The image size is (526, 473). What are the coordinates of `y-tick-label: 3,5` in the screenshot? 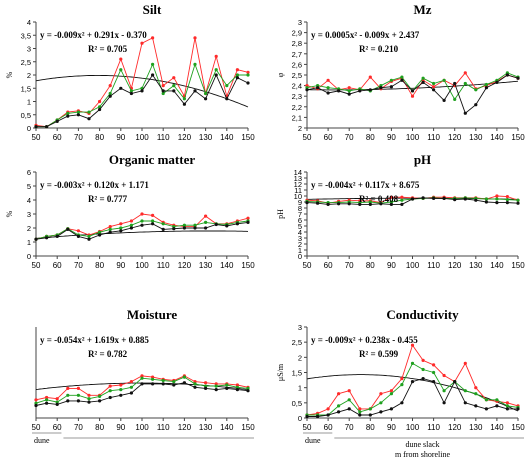 It's located at (26, 35).